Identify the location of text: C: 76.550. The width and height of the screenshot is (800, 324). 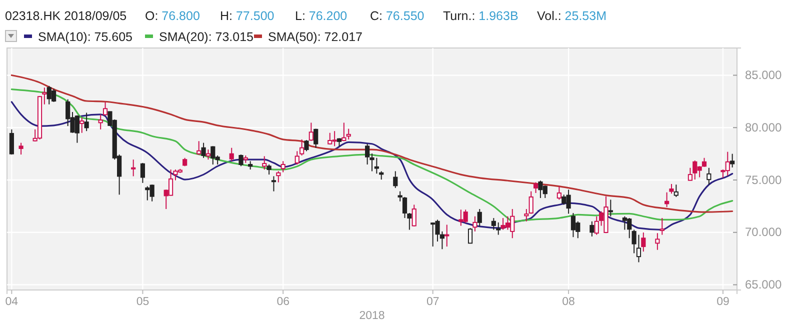
(397, 16).